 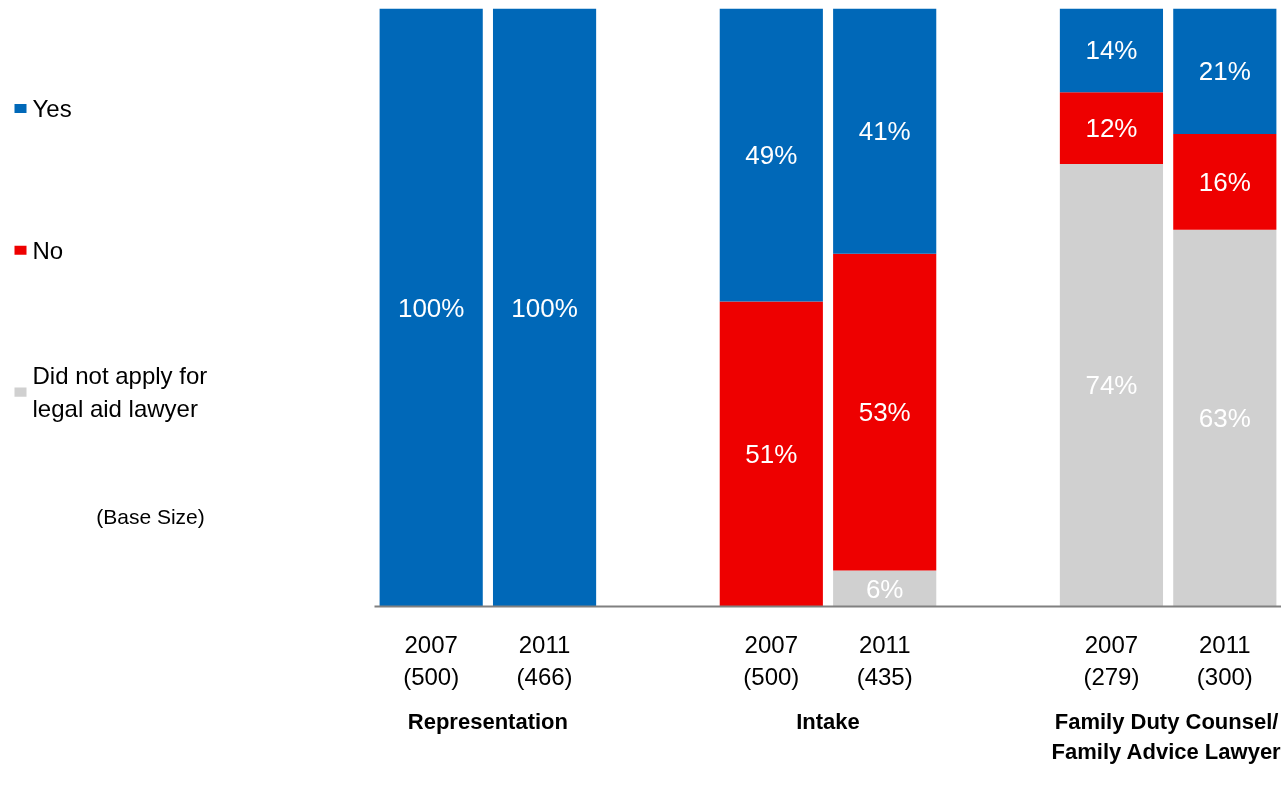 What do you see at coordinates (150, 516) in the screenshot?
I see `text: (Base Size)` at bounding box center [150, 516].